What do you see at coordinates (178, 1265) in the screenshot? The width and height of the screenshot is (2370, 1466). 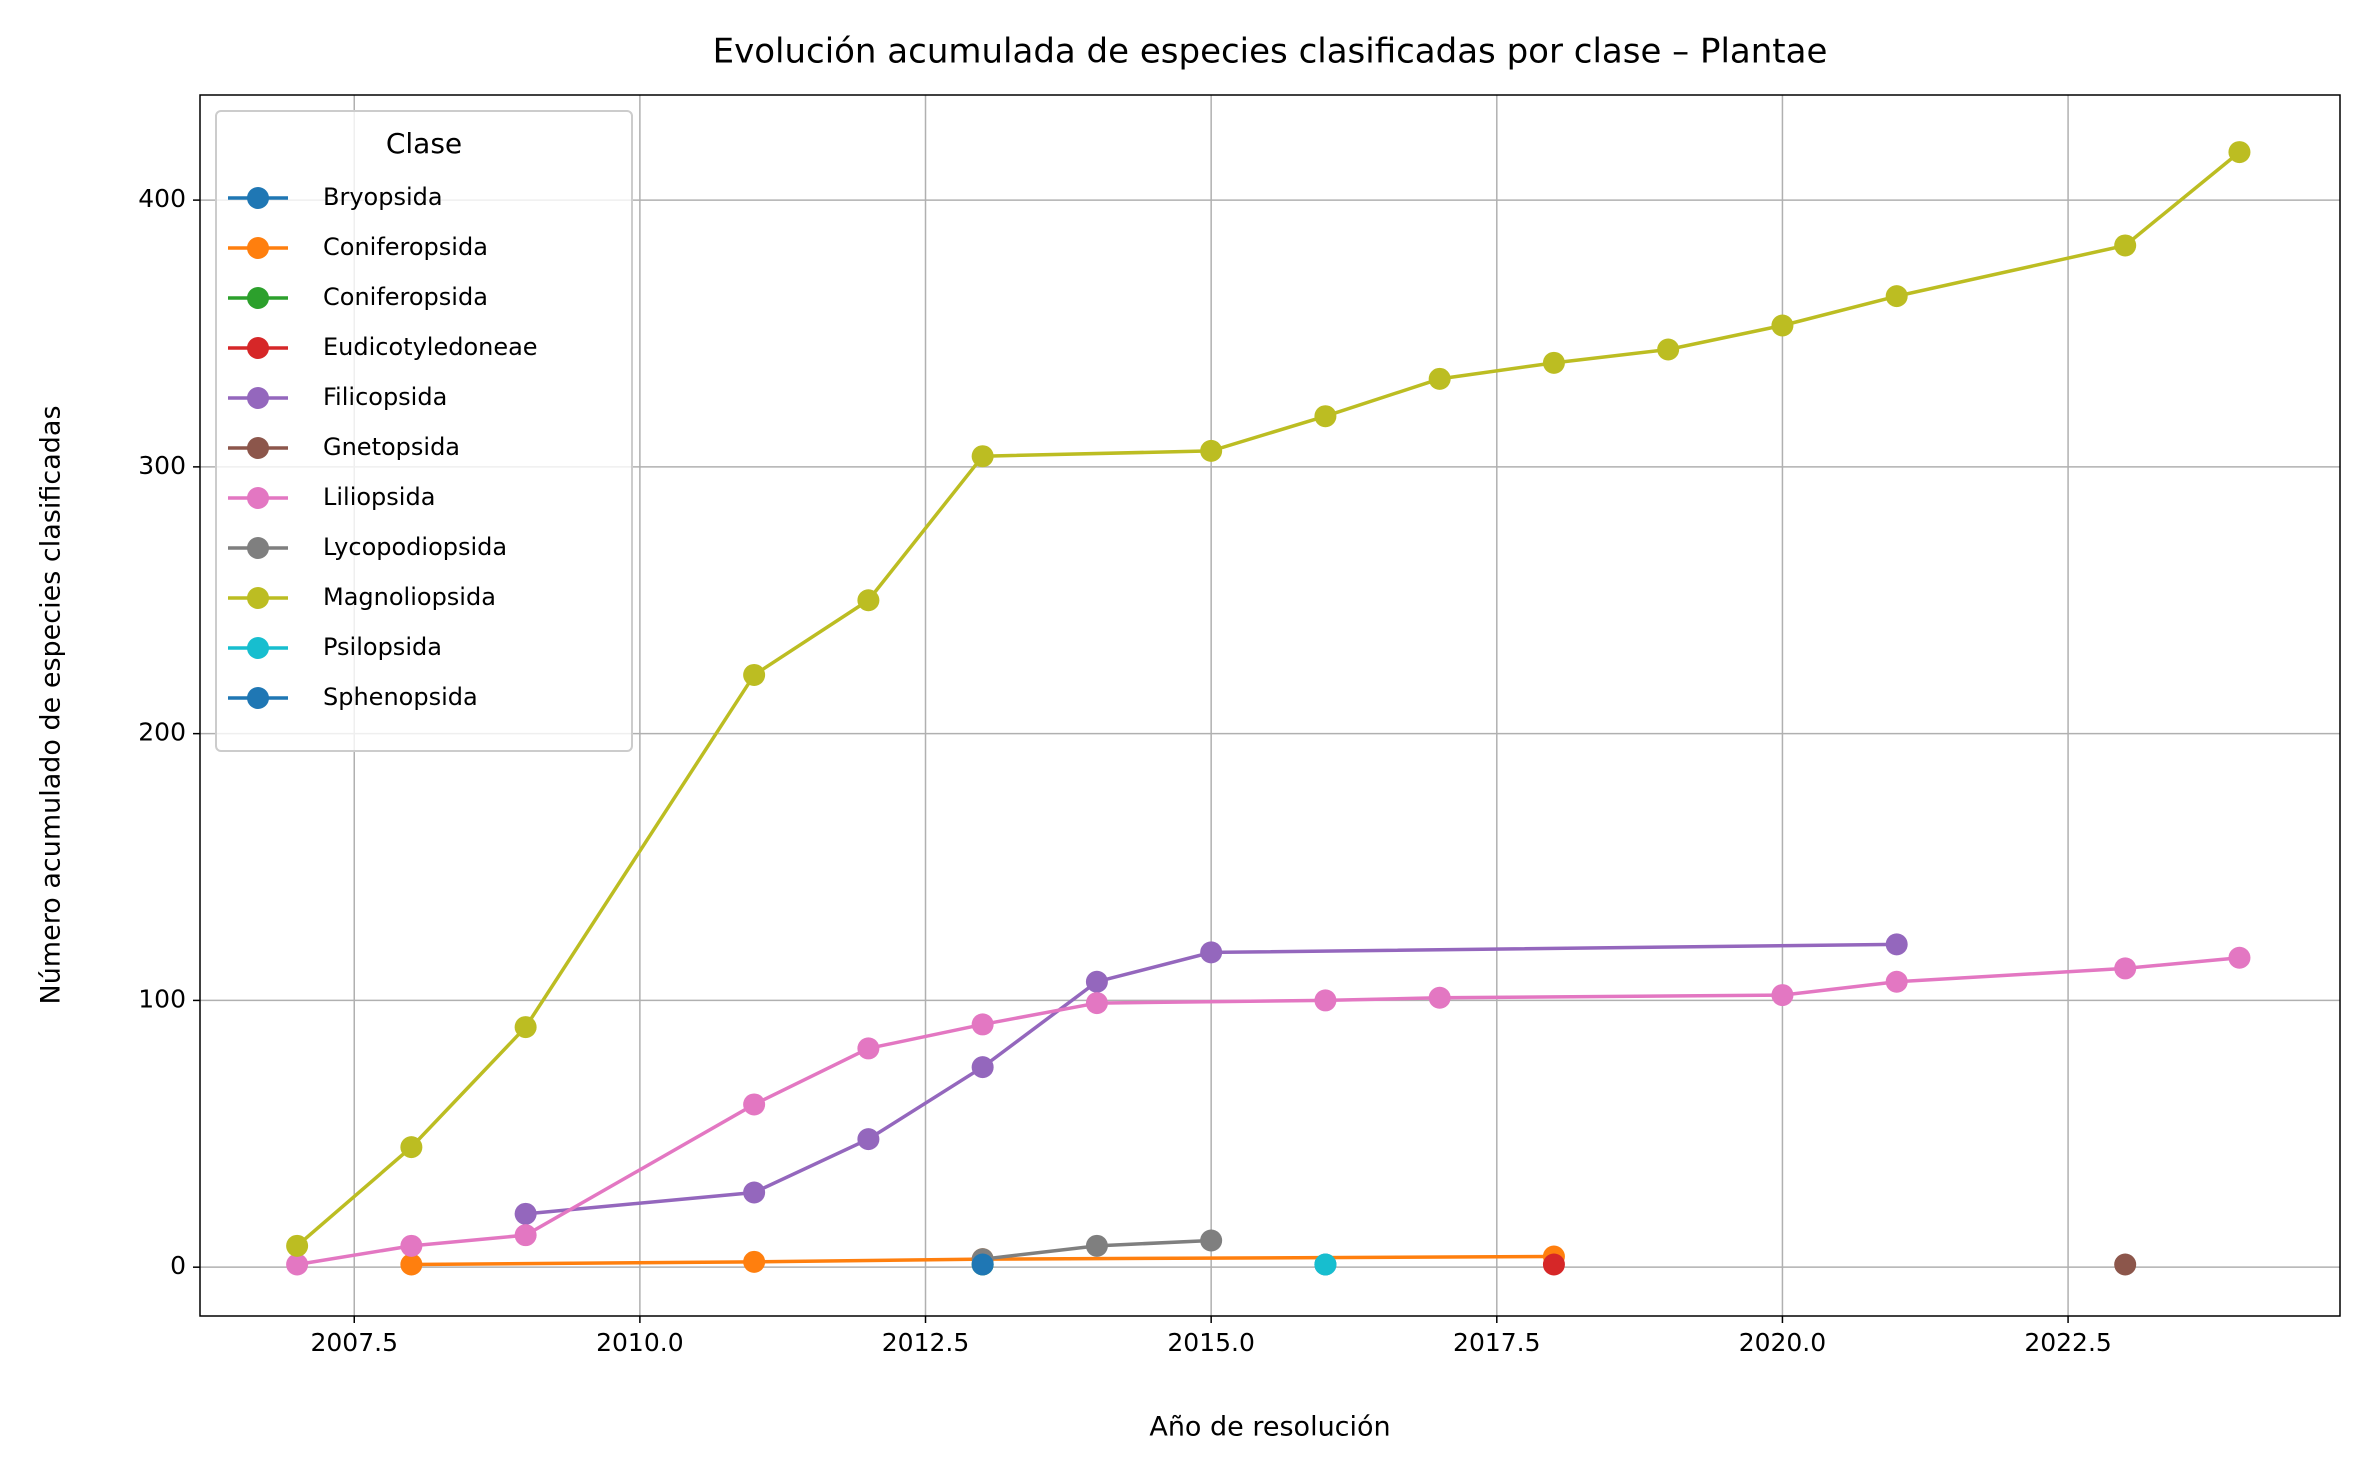 I see `y-tick-label: 0` at bounding box center [178, 1265].